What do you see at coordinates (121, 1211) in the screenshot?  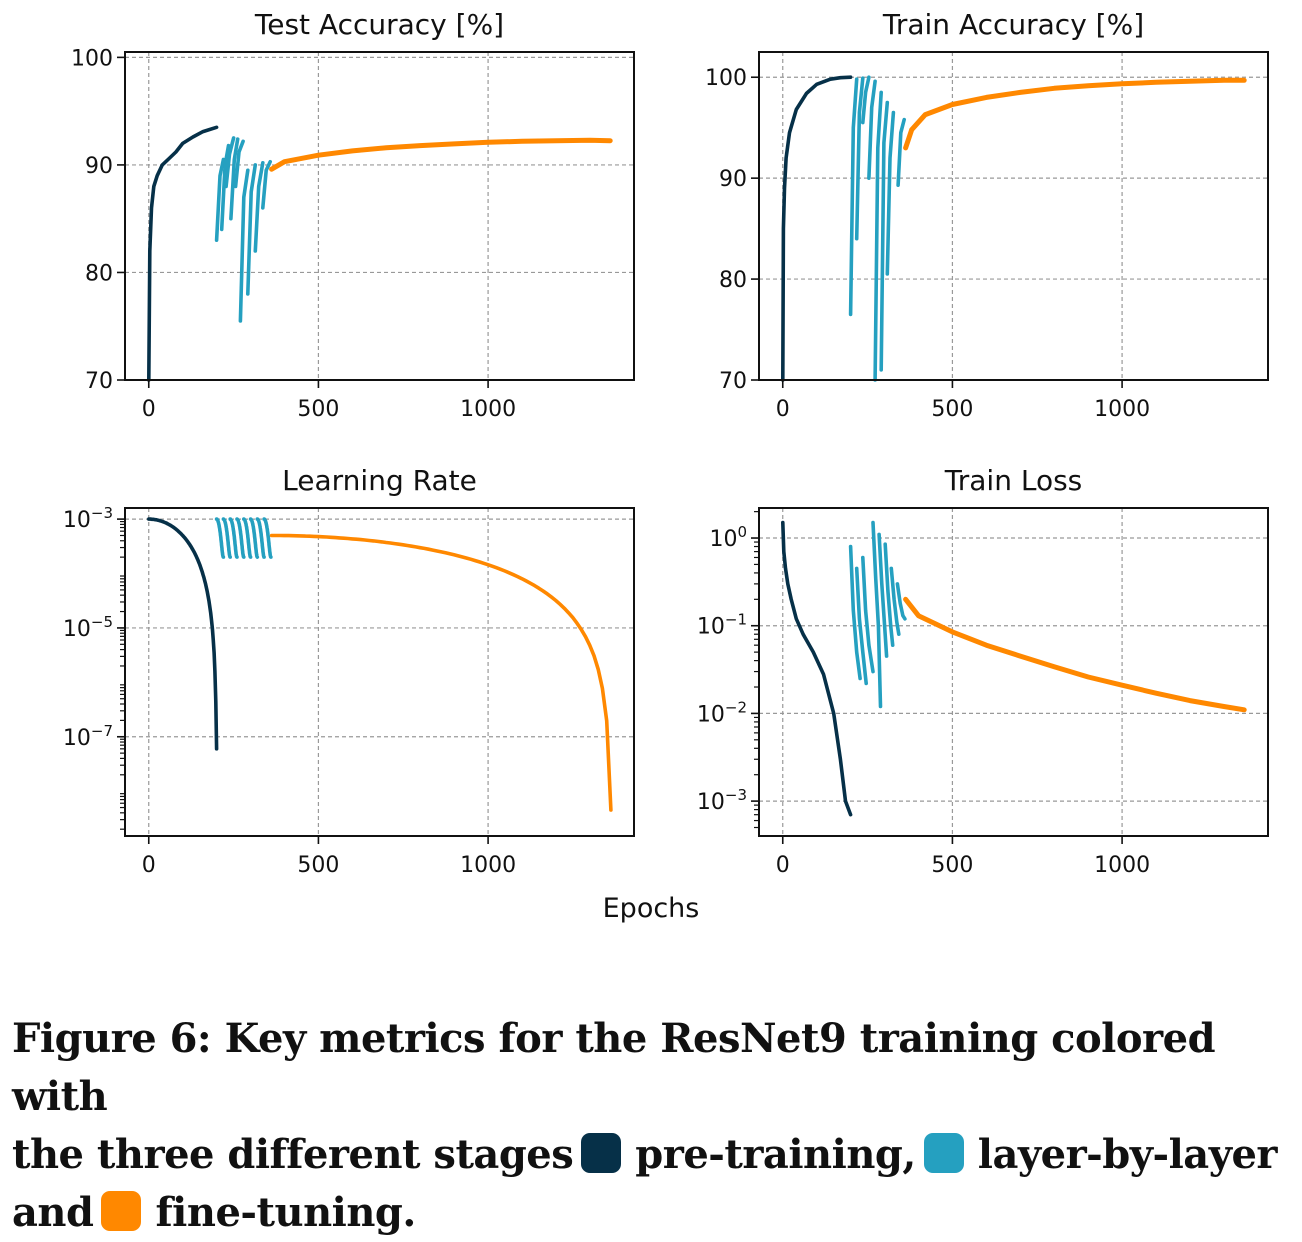 I see `finetuning-color-chip` at bounding box center [121, 1211].